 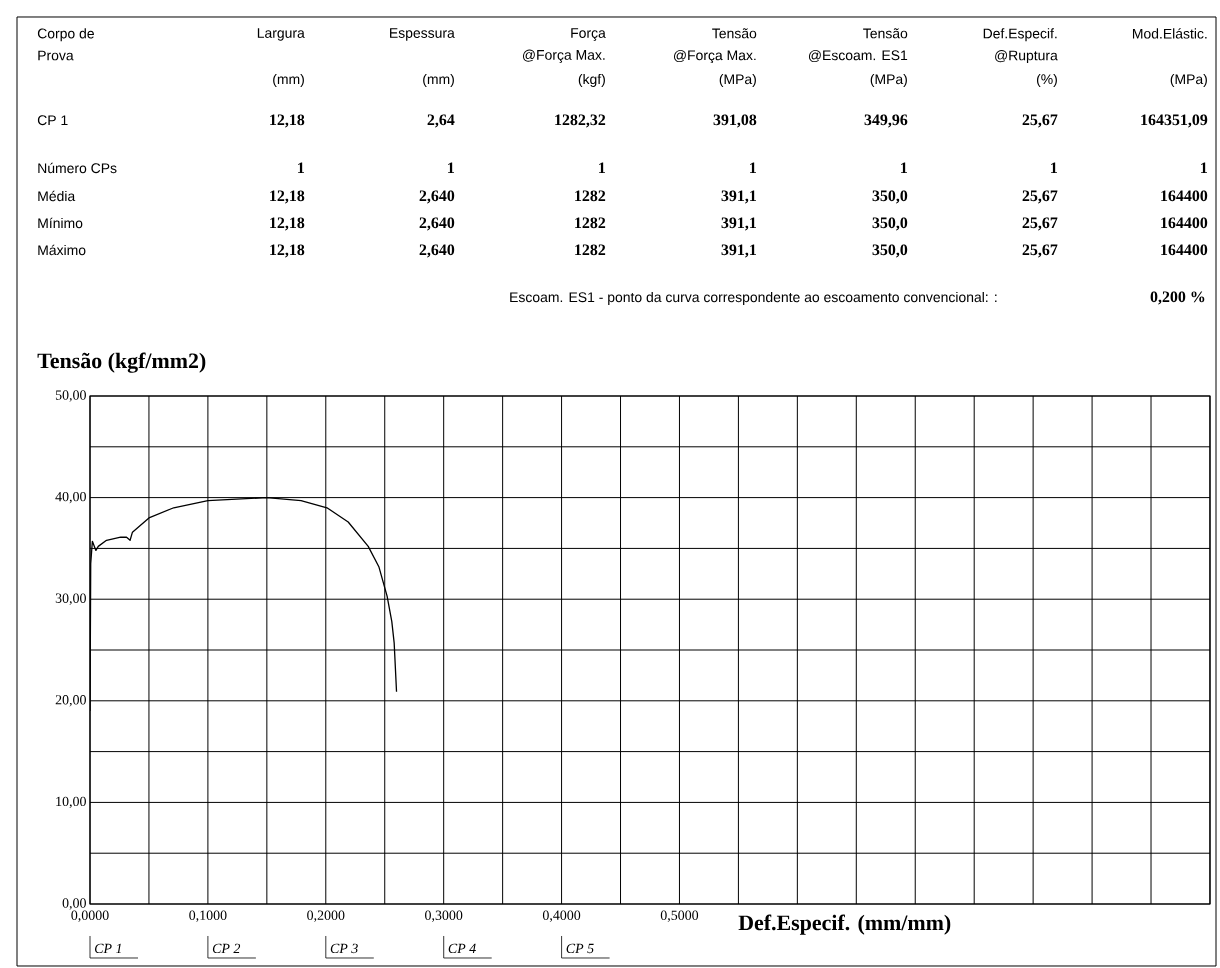 What do you see at coordinates (886, 121) in the screenshot?
I see `text: 349,96` at bounding box center [886, 121].